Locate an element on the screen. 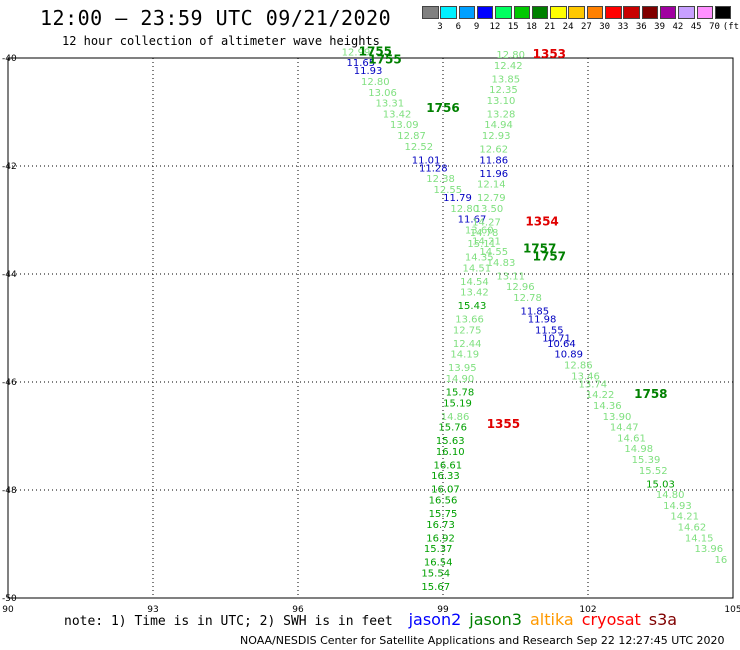 The width and height of the screenshot is (740, 650). longitude-tick-label: 102 is located at coordinates (587, 610).